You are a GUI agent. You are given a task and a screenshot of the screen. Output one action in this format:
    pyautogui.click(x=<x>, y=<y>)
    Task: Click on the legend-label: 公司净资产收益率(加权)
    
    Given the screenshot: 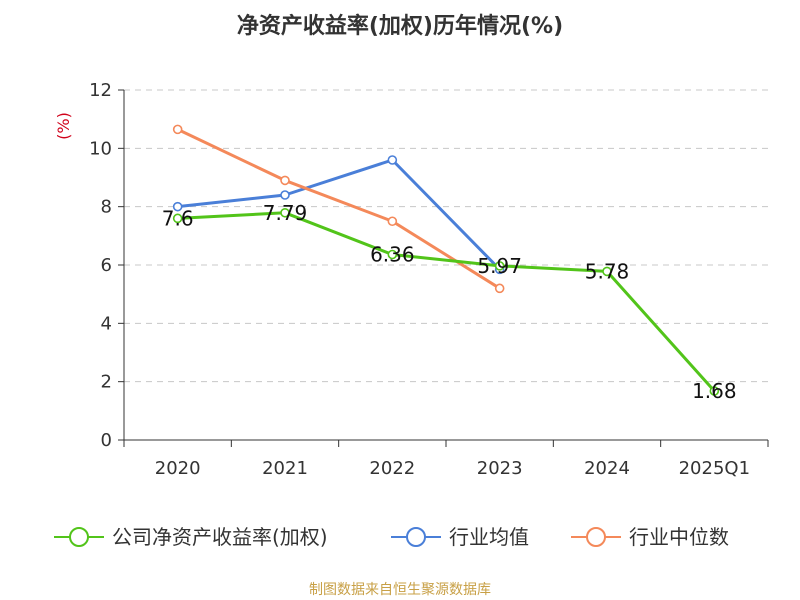 What is the action you would take?
    pyautogui.click(x=220, y=537)
    